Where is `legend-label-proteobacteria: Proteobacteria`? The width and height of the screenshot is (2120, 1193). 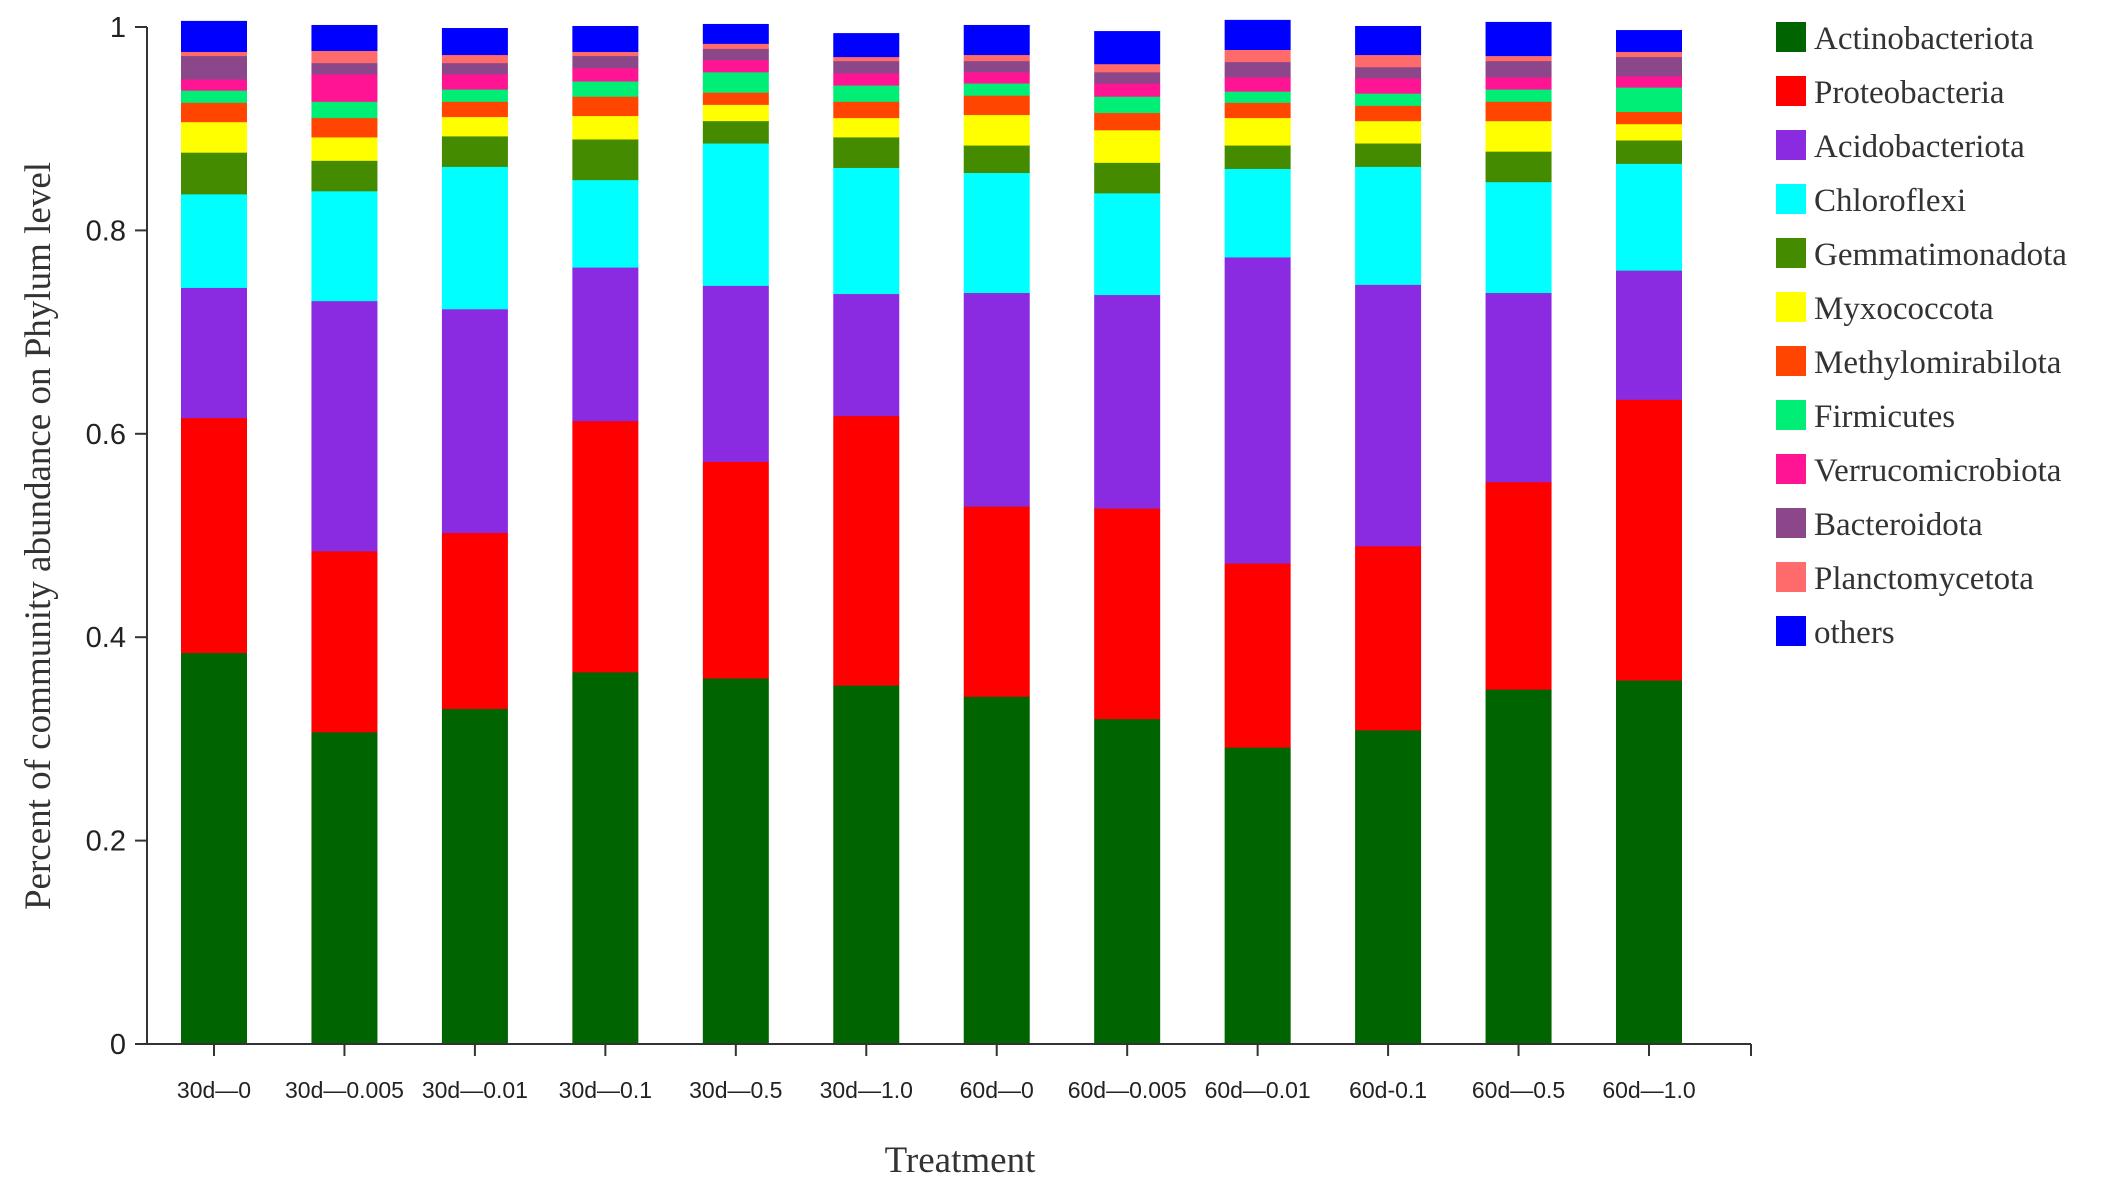 legend-label-proteobacteria: Proteobacteria is located at coordinates (1909, 93).